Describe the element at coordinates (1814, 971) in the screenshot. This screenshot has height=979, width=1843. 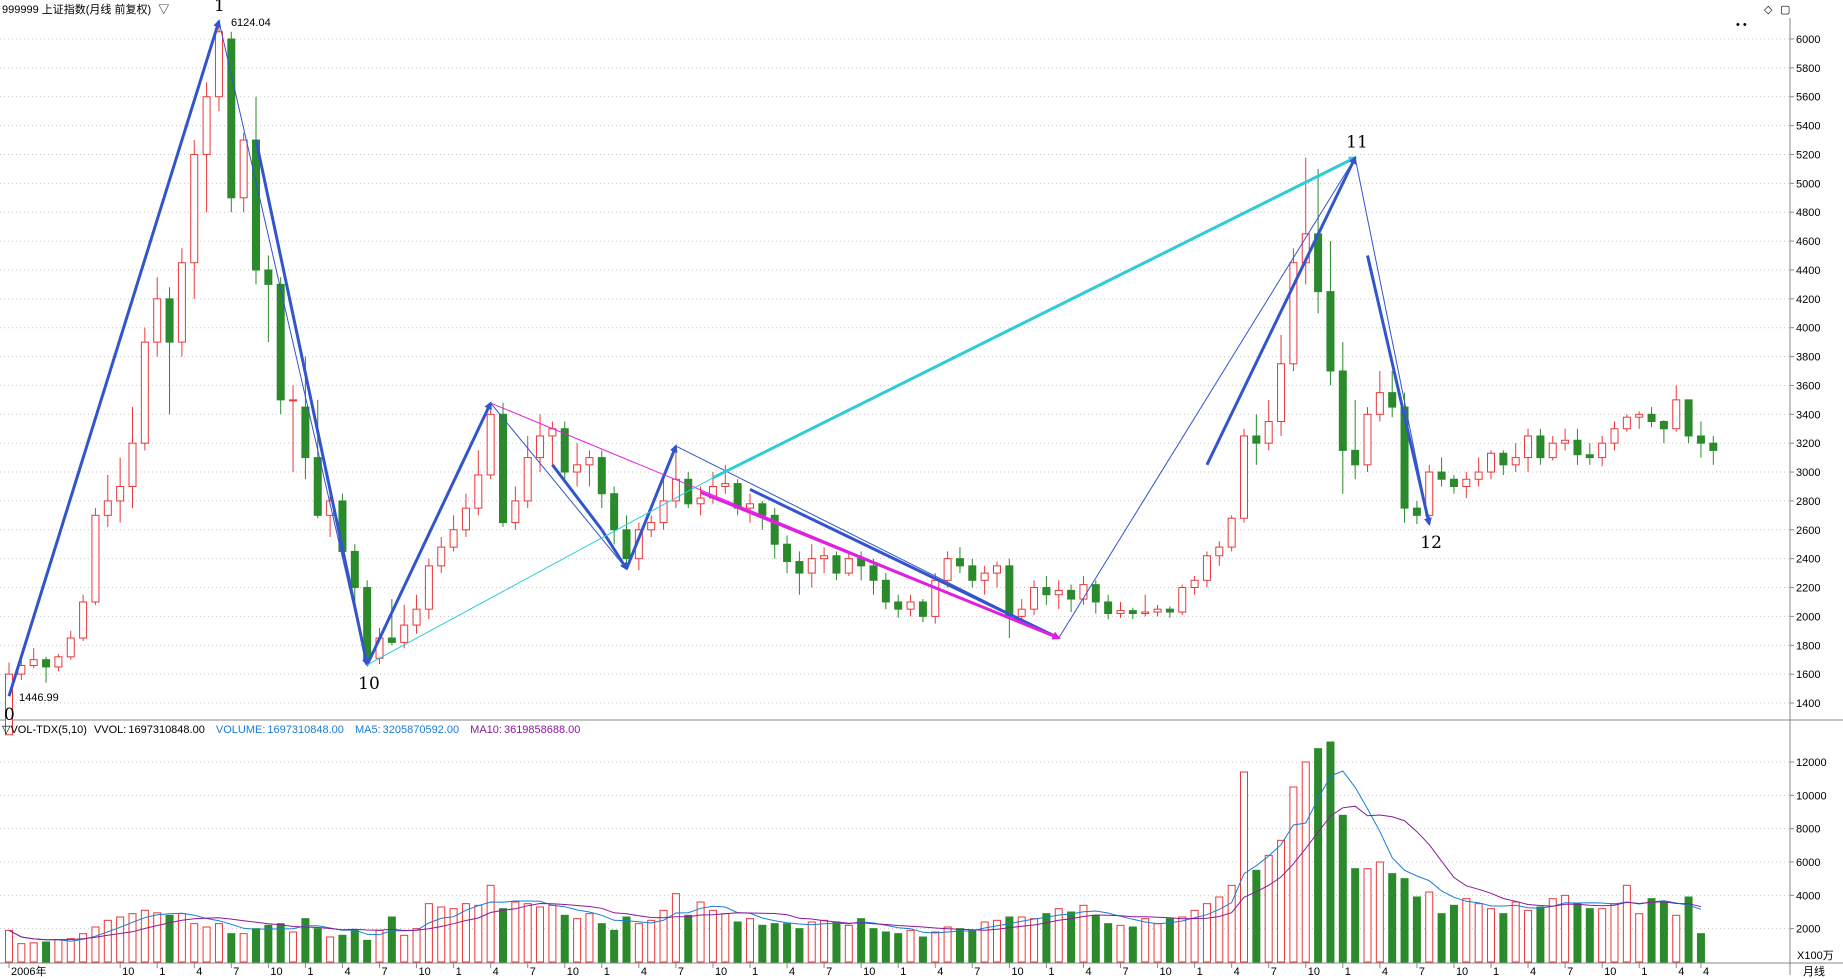
I see `period-label: 月线` at that location.